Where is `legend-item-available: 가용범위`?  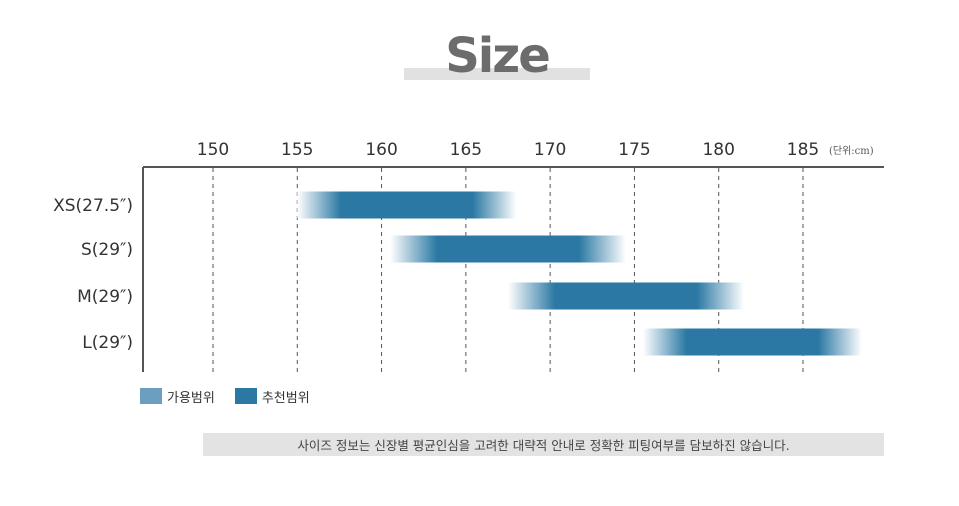 legend-item-available: 가용범위 is located at coordinates (177, 396).